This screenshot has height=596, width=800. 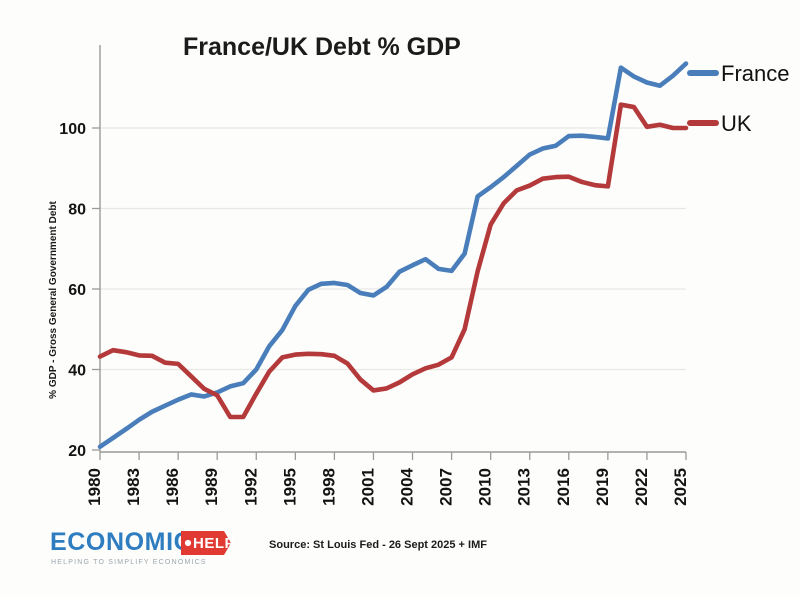 I want to click on logo-badge: HELP, so click(x=208, y=543).